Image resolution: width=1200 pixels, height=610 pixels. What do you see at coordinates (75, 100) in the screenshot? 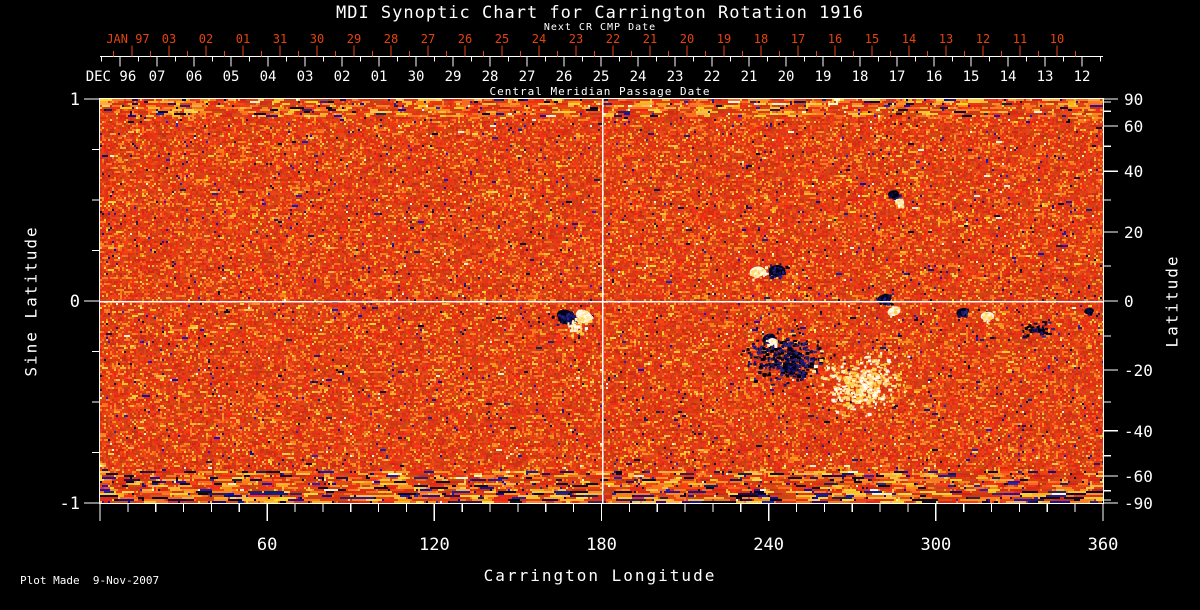
I see `sine-latitude-tick-label: 1` at bounding box center [75, 100].